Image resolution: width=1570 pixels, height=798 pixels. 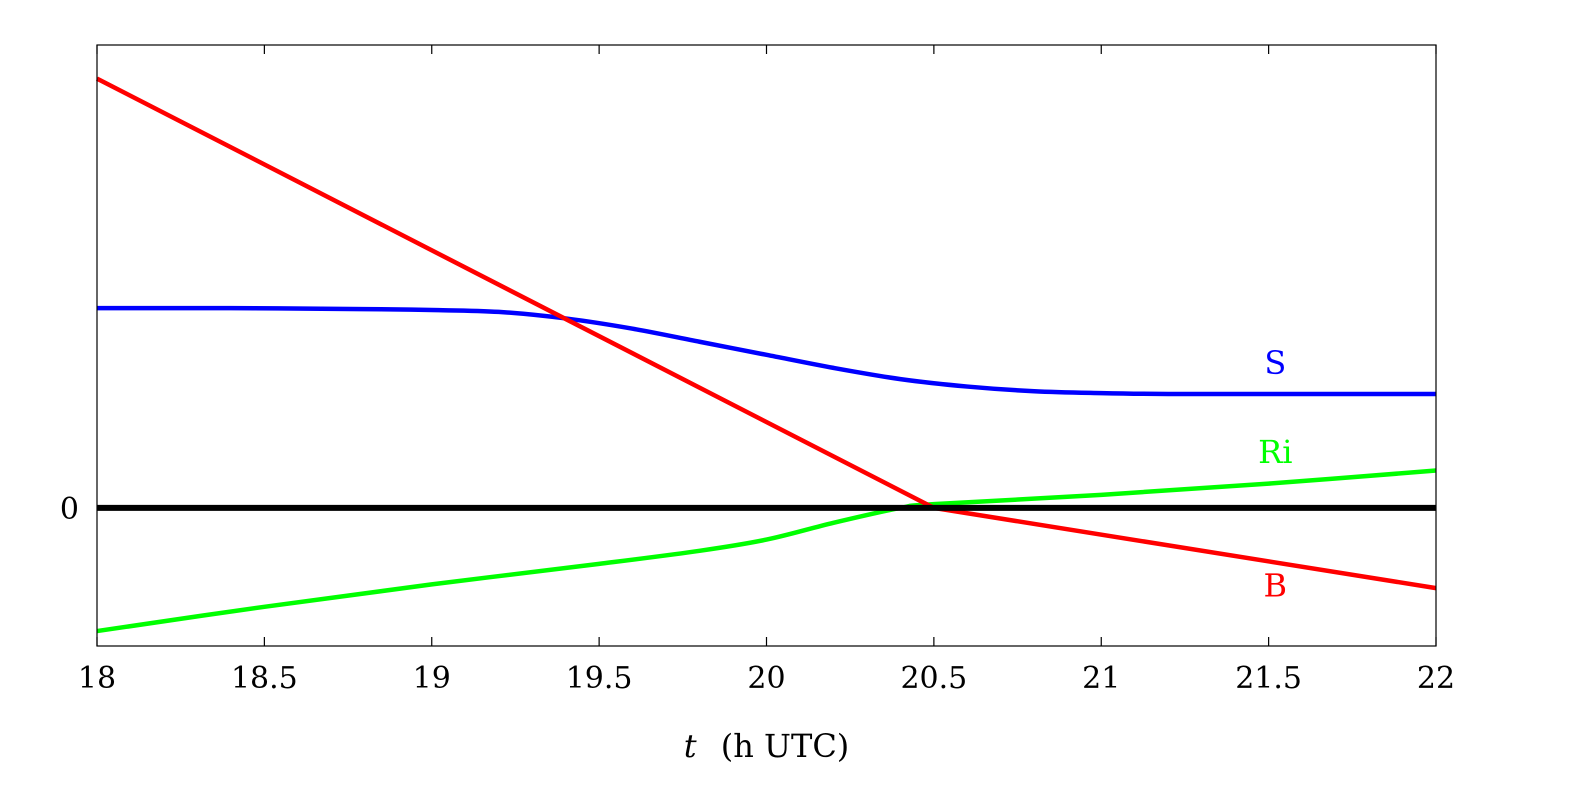 What do you see at coordinates (432, 678) in the screenshot?
I see `x-tick-label: 19` at bounding box center [432, 678].